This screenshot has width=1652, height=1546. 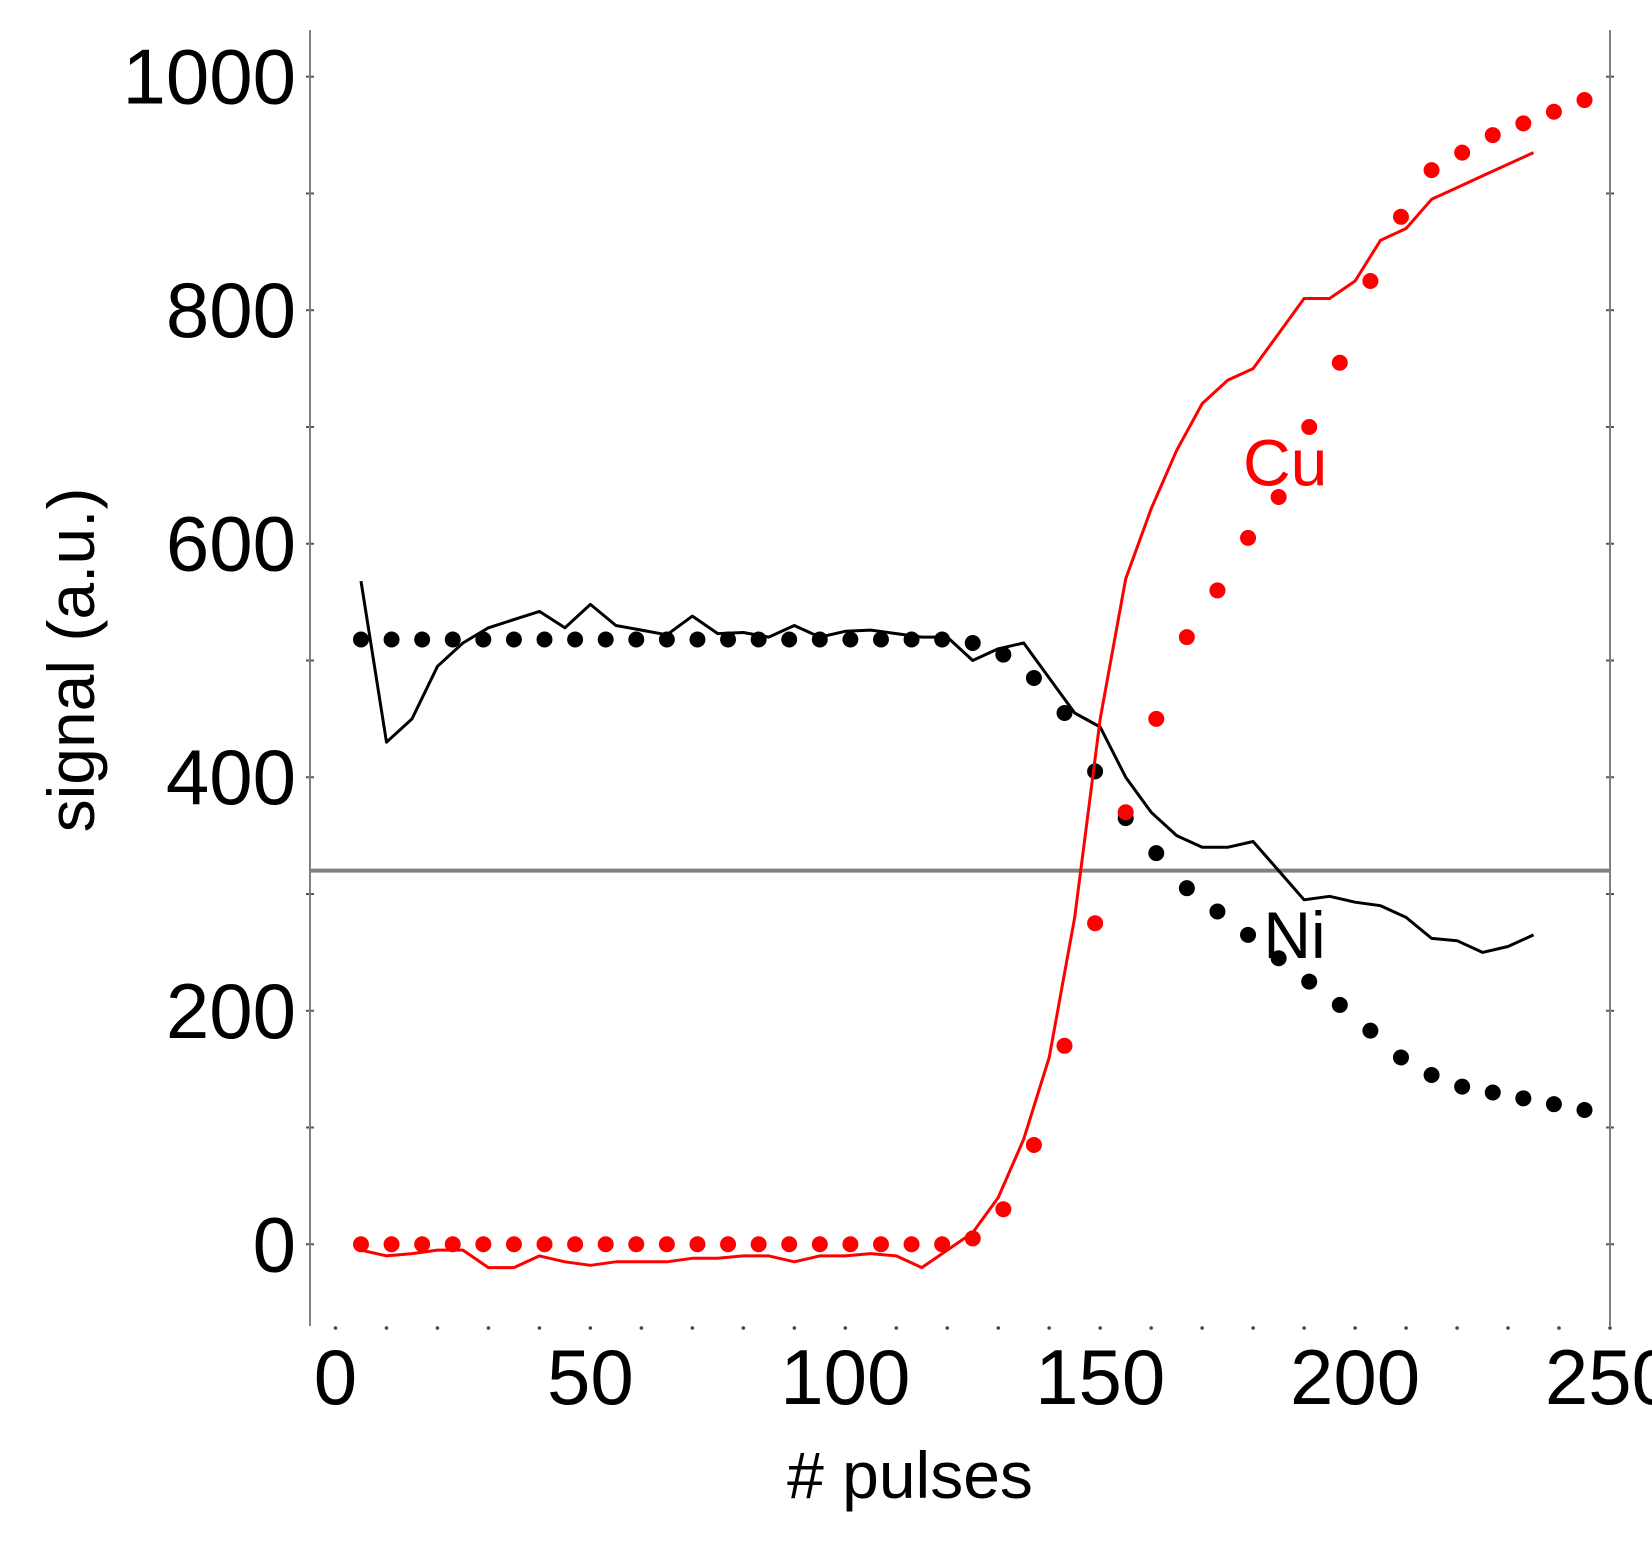 What do you see at coordinates (231, 544) in the screenshot?
I see `y-tick-label: 600` at bounding box center [231, 544].